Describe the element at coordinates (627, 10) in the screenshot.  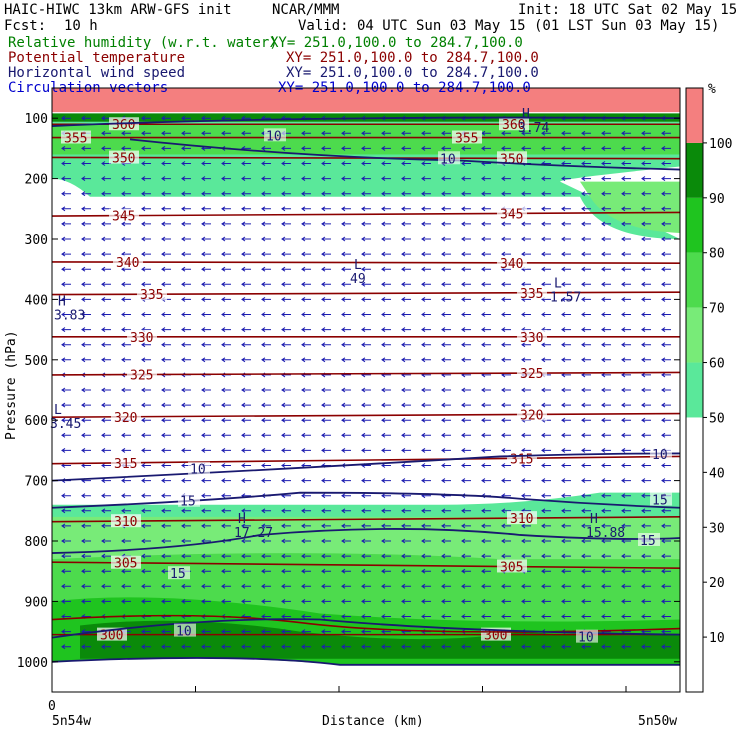
I see `init-time: Init: 18 UTC Sat 02 May 15` at that location.